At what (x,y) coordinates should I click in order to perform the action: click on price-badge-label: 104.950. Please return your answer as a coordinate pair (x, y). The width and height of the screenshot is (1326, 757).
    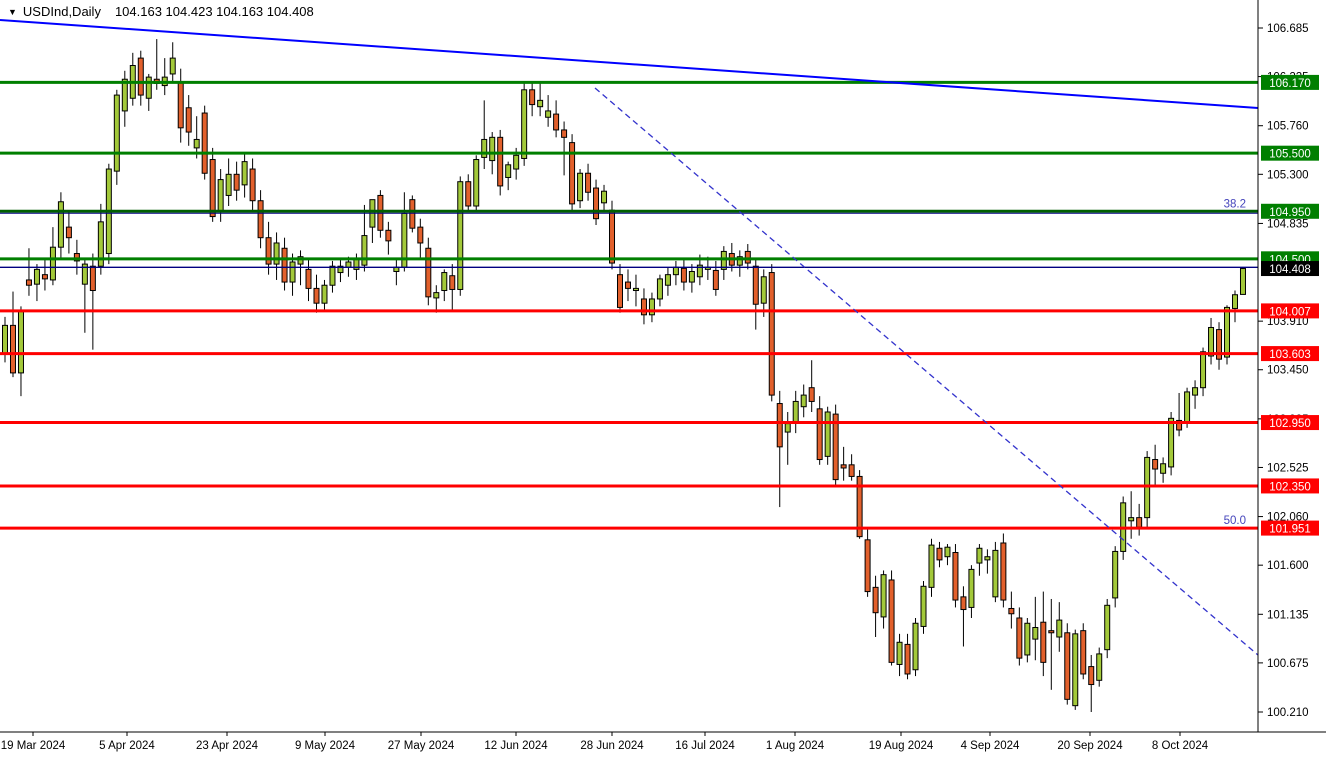
    Looking at the image, I should click on (1290, 213).